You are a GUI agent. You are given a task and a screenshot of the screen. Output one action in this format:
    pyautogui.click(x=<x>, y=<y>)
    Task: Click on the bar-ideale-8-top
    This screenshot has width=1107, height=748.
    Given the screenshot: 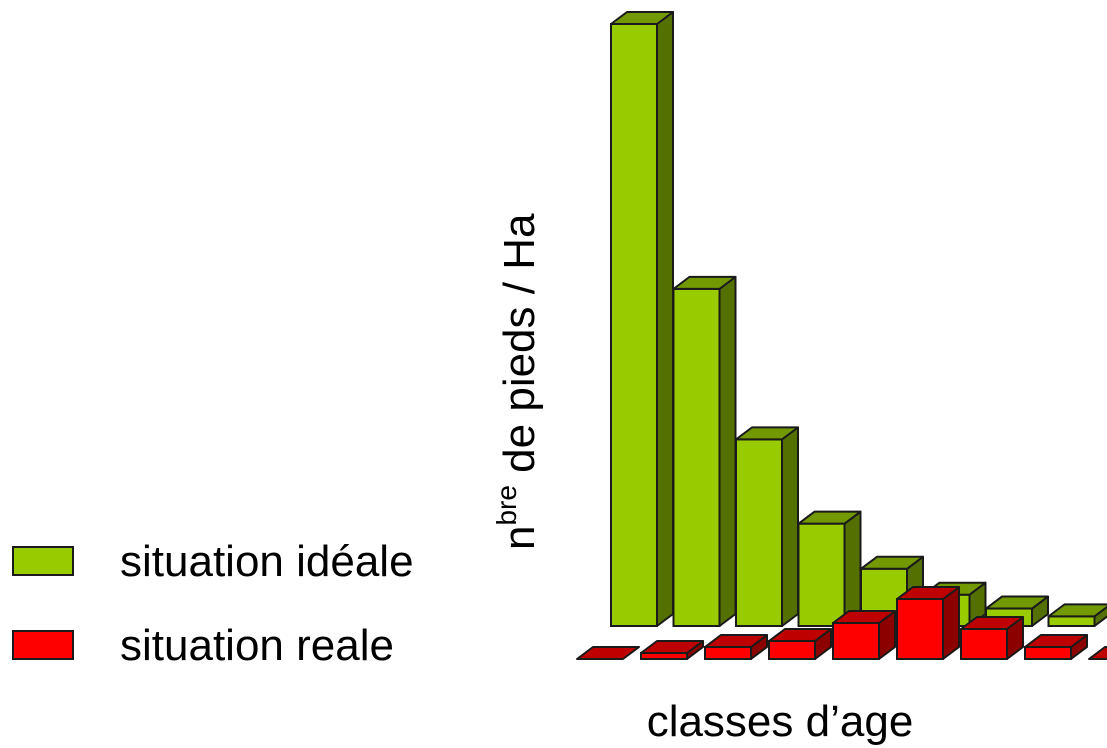 What is the action you would take?
    pyautogui.click(x=1077, y=610)
    